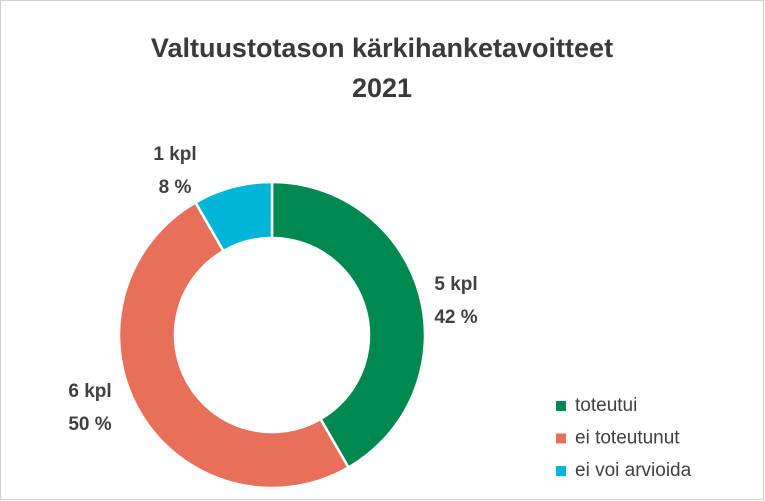 This screenshot has width=765, height=501. What do you see at coordinates (382, 88) in the screenshot?
I see `chart-subtitle: 2021` at bounding box center [382, 88].